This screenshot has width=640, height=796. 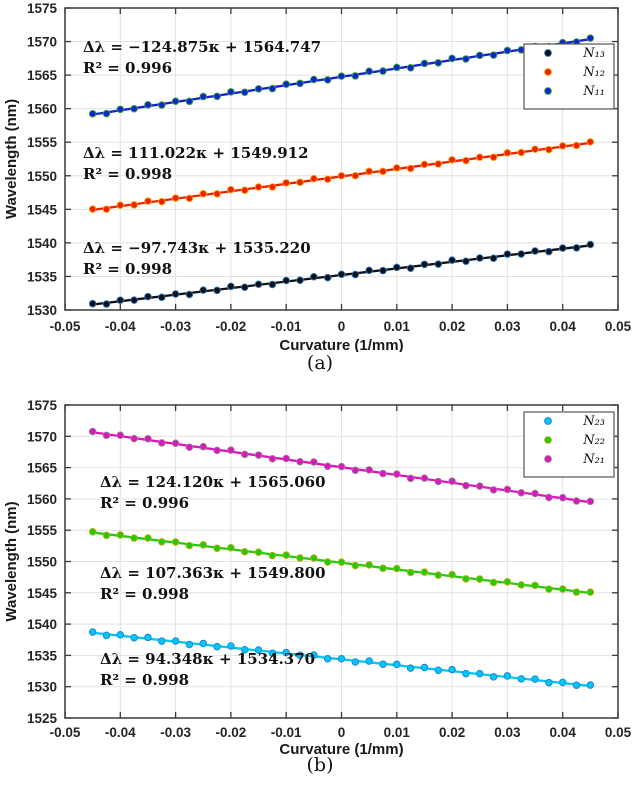 I want to click on fit-equation: Δλ = −97.743κ + 1535.220, so click(x=197, y=248).